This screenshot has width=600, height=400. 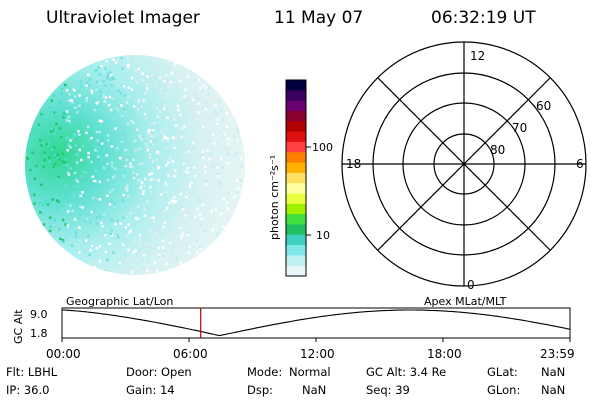 What do you see at coordinates (28, 390) in the screenshot?
I see `ip-status: IP: 36.0` at bounding box center [28, 390].